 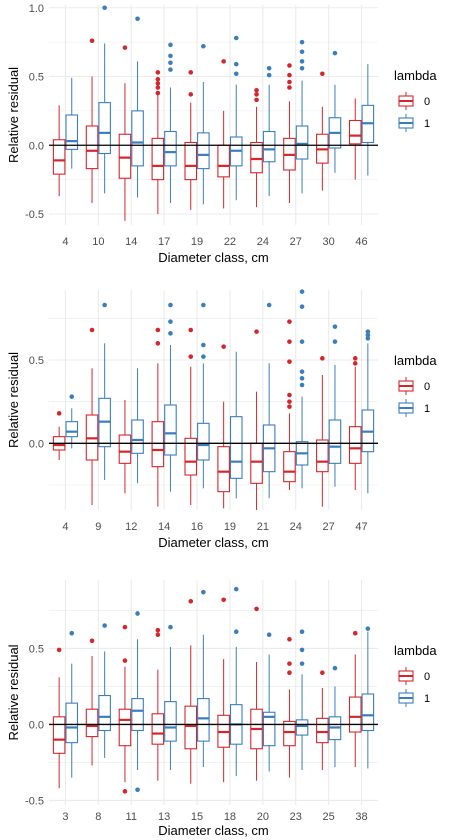 What do you see at coordinates (213, 257) in the screenshot?
I see `x-axis-title: Diameter class, cm` at bounding box center [213, 257].